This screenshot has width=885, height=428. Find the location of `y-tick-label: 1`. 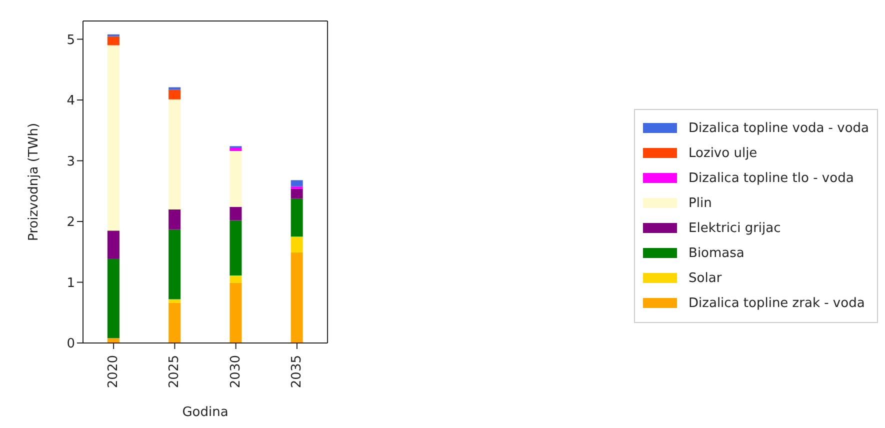

y-tick-label: 1 is located at coordinates (70, 283).